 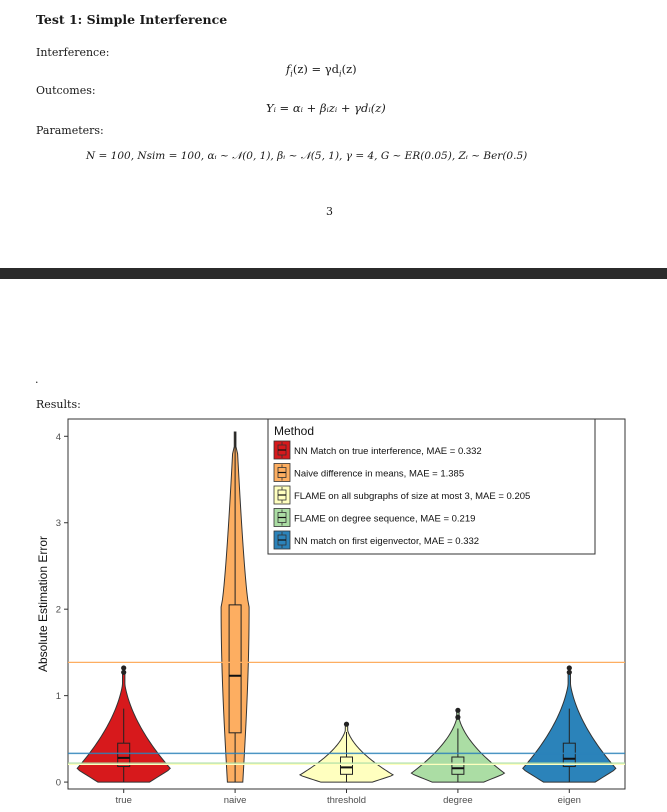 I want to click on page-divider, so click(x=333, y=273).